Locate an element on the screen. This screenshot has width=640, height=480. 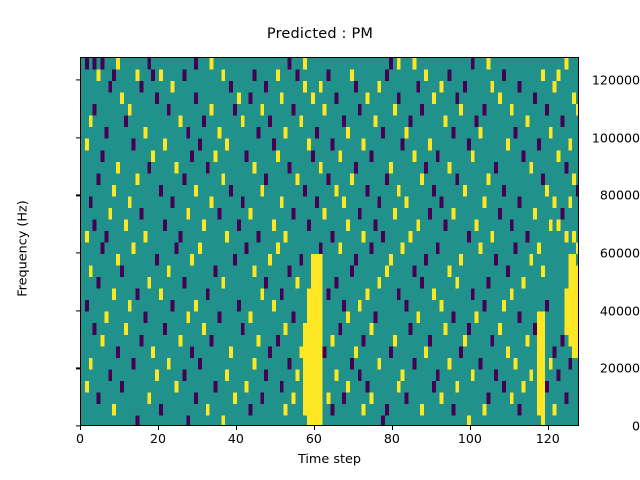
y-tick-label: 0 is located at coordinates (635, 426).